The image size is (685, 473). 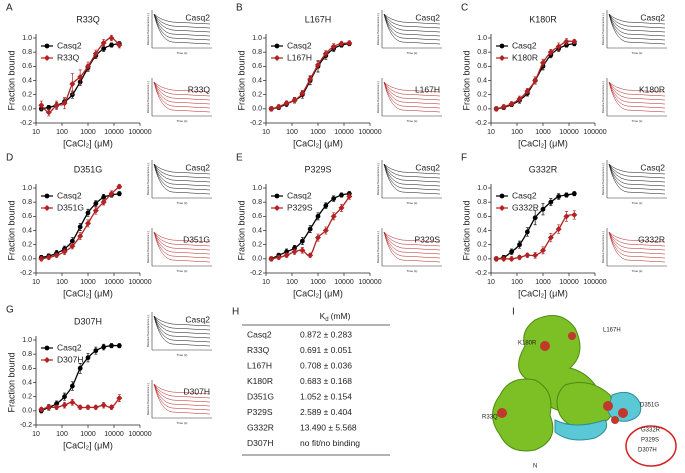 I want to click on residue-label: R33Q, so click(x=490, y=418).